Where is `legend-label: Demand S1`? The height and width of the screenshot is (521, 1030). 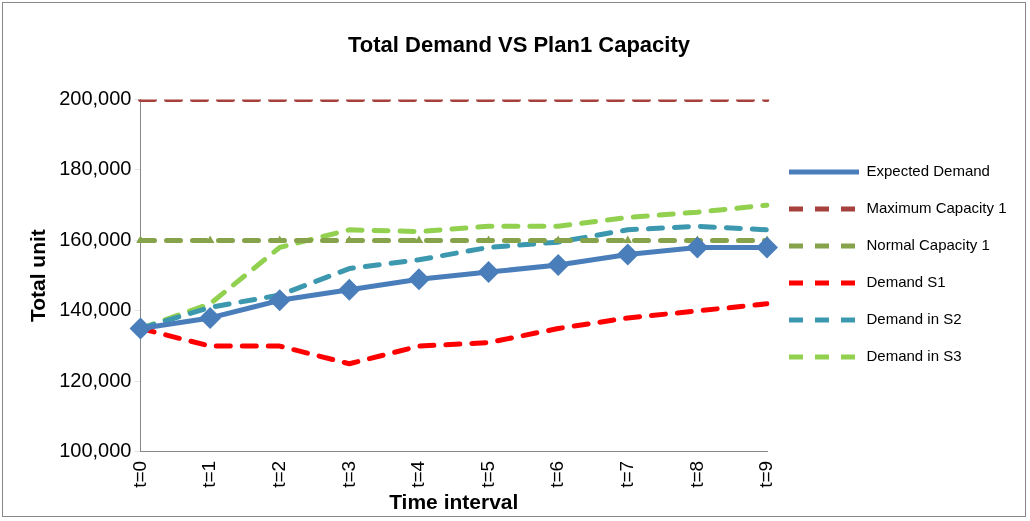 legend-label: Demand S1 is located at coordinates (906, 282).